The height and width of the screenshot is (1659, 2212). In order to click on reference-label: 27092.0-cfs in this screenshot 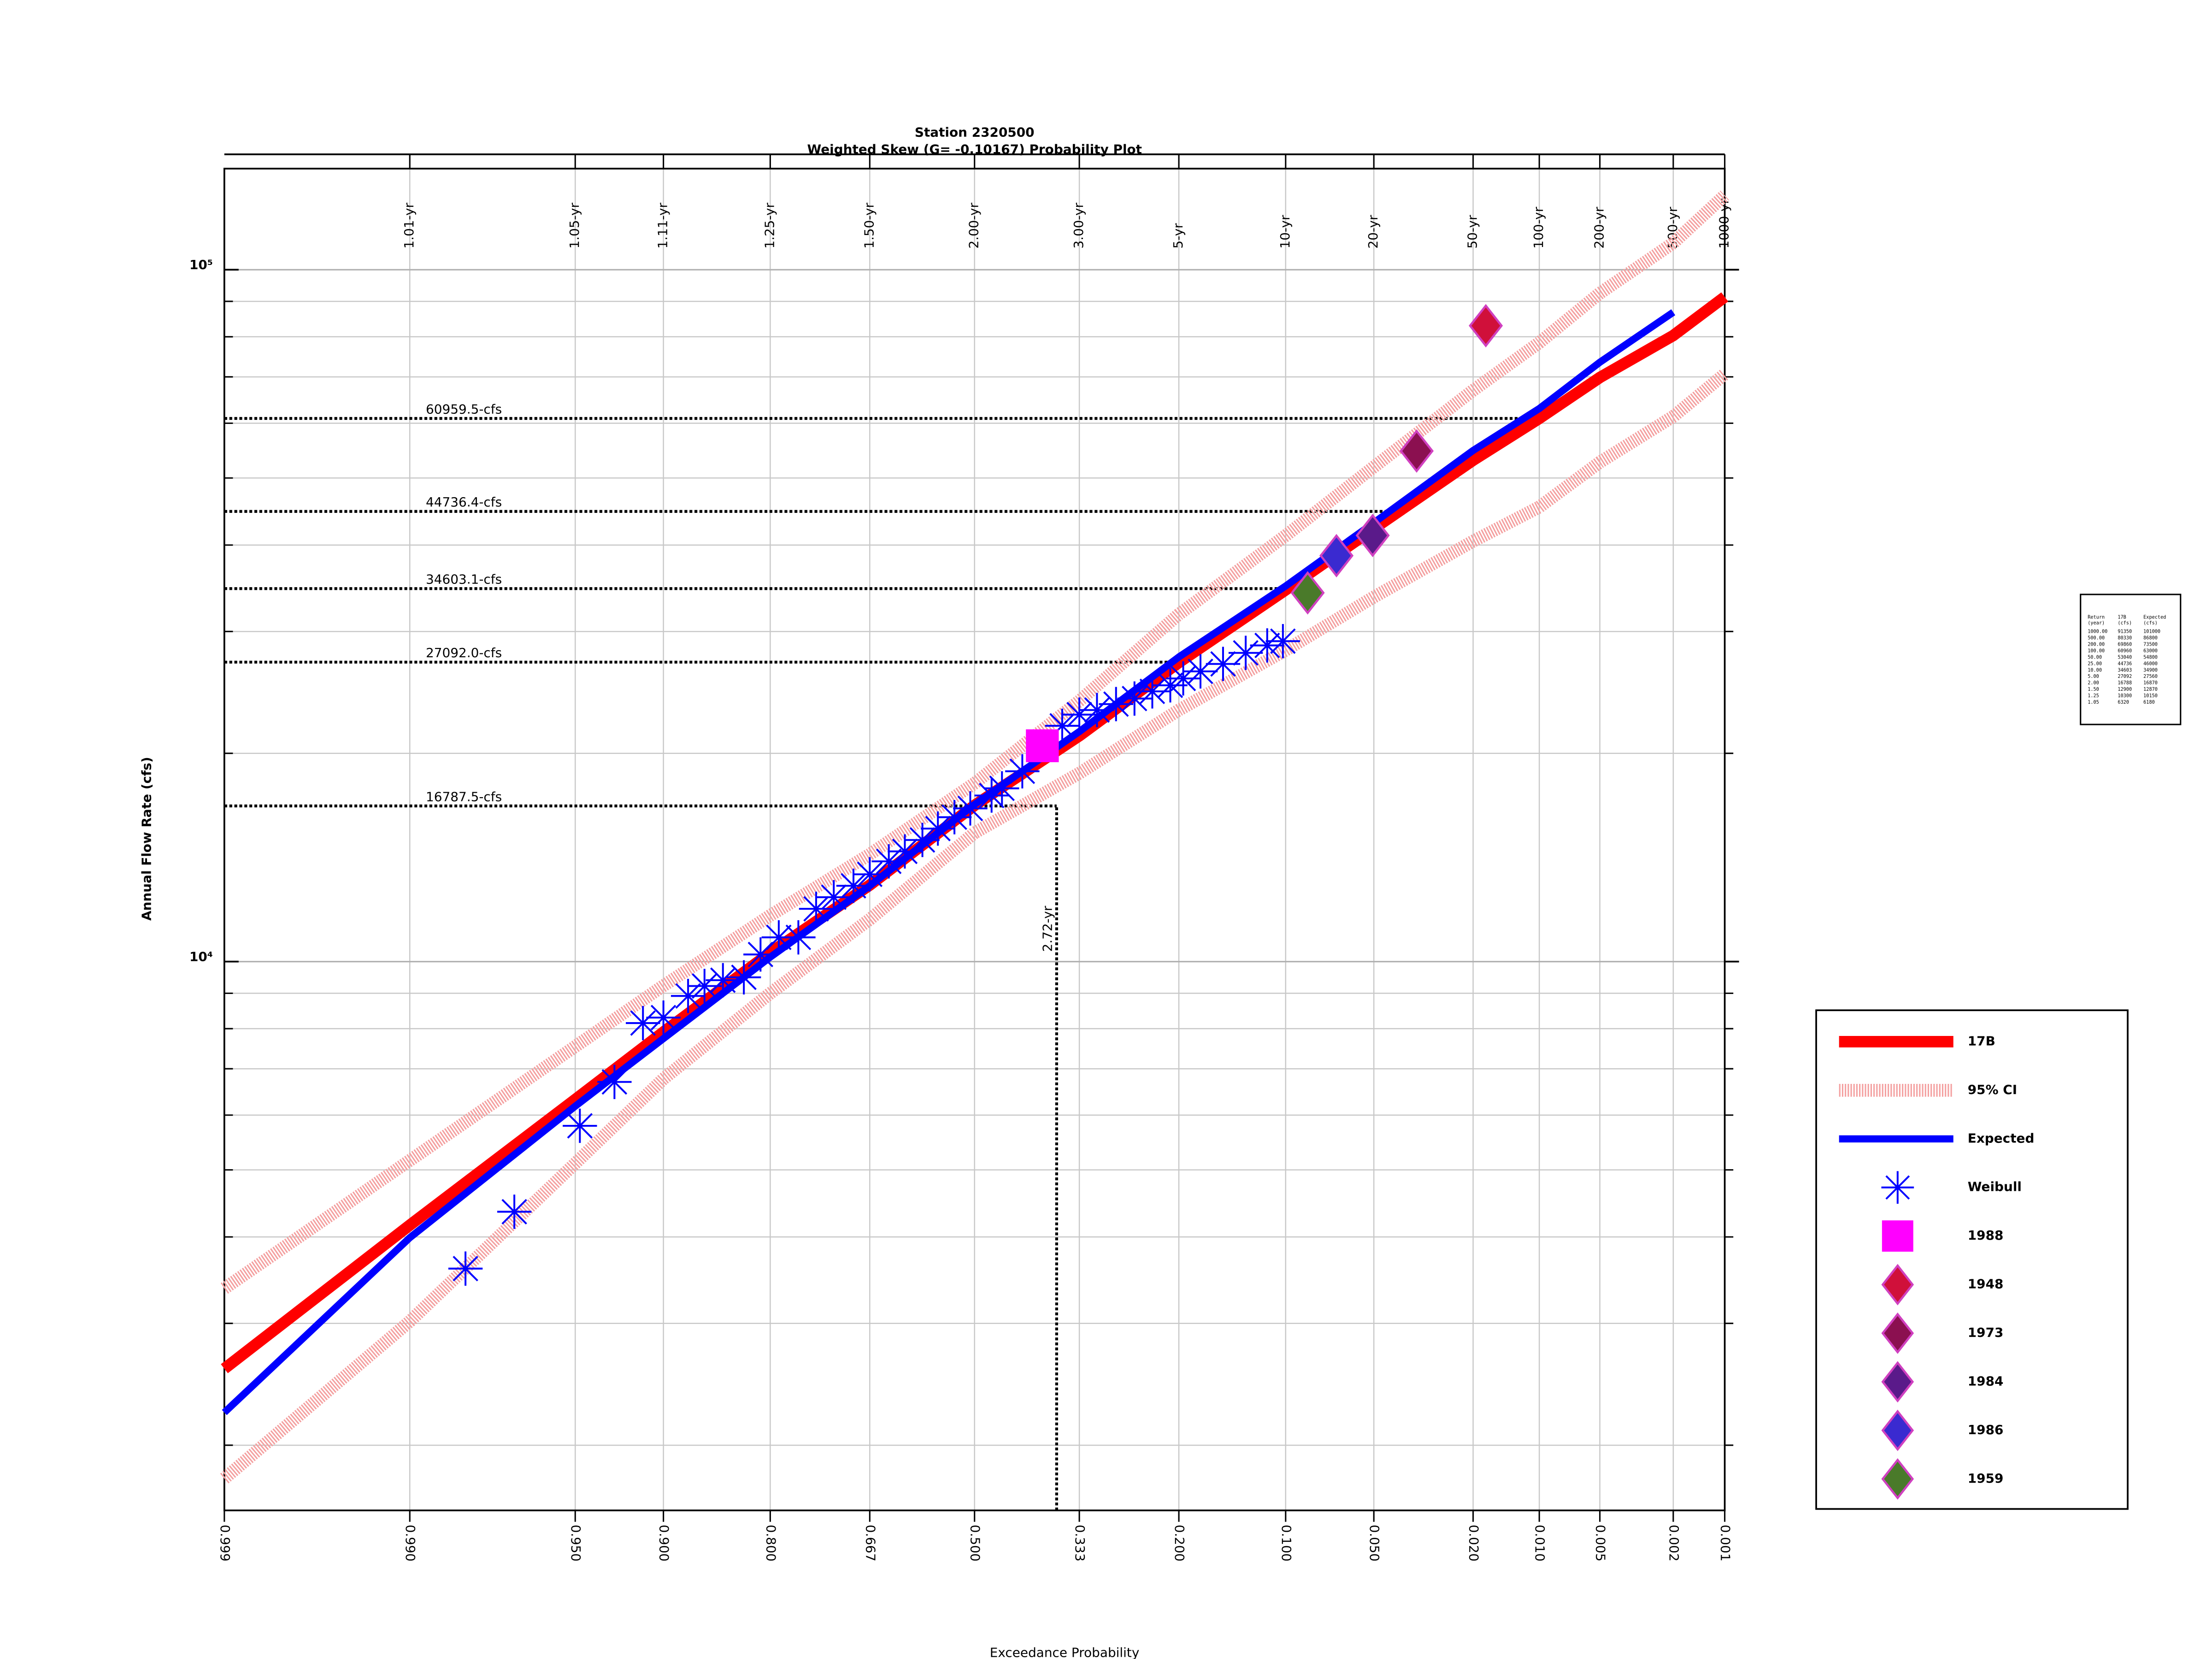, I will do `click(464, 652)`.